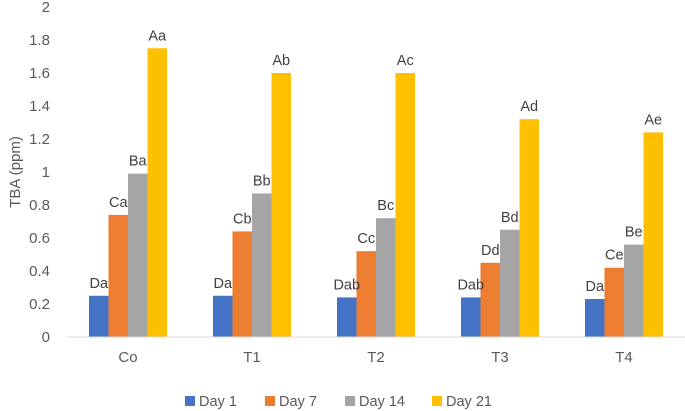 This screenshot has height=411, width=685. Describe the element at coordinates (39, 271) in the screenshot. I see `y-tick-label: 0.4` at that location.